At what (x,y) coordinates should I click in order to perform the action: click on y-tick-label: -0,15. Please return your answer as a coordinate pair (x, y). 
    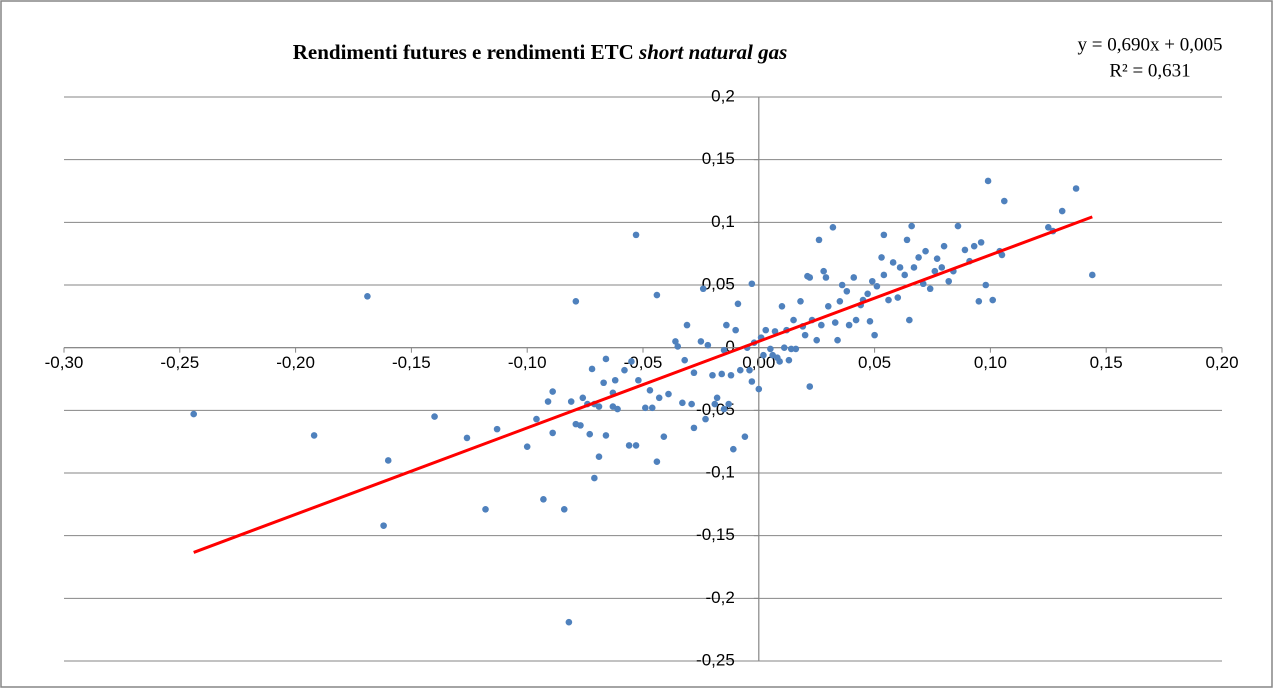
    Looking at the image, I should click on (715, 534).